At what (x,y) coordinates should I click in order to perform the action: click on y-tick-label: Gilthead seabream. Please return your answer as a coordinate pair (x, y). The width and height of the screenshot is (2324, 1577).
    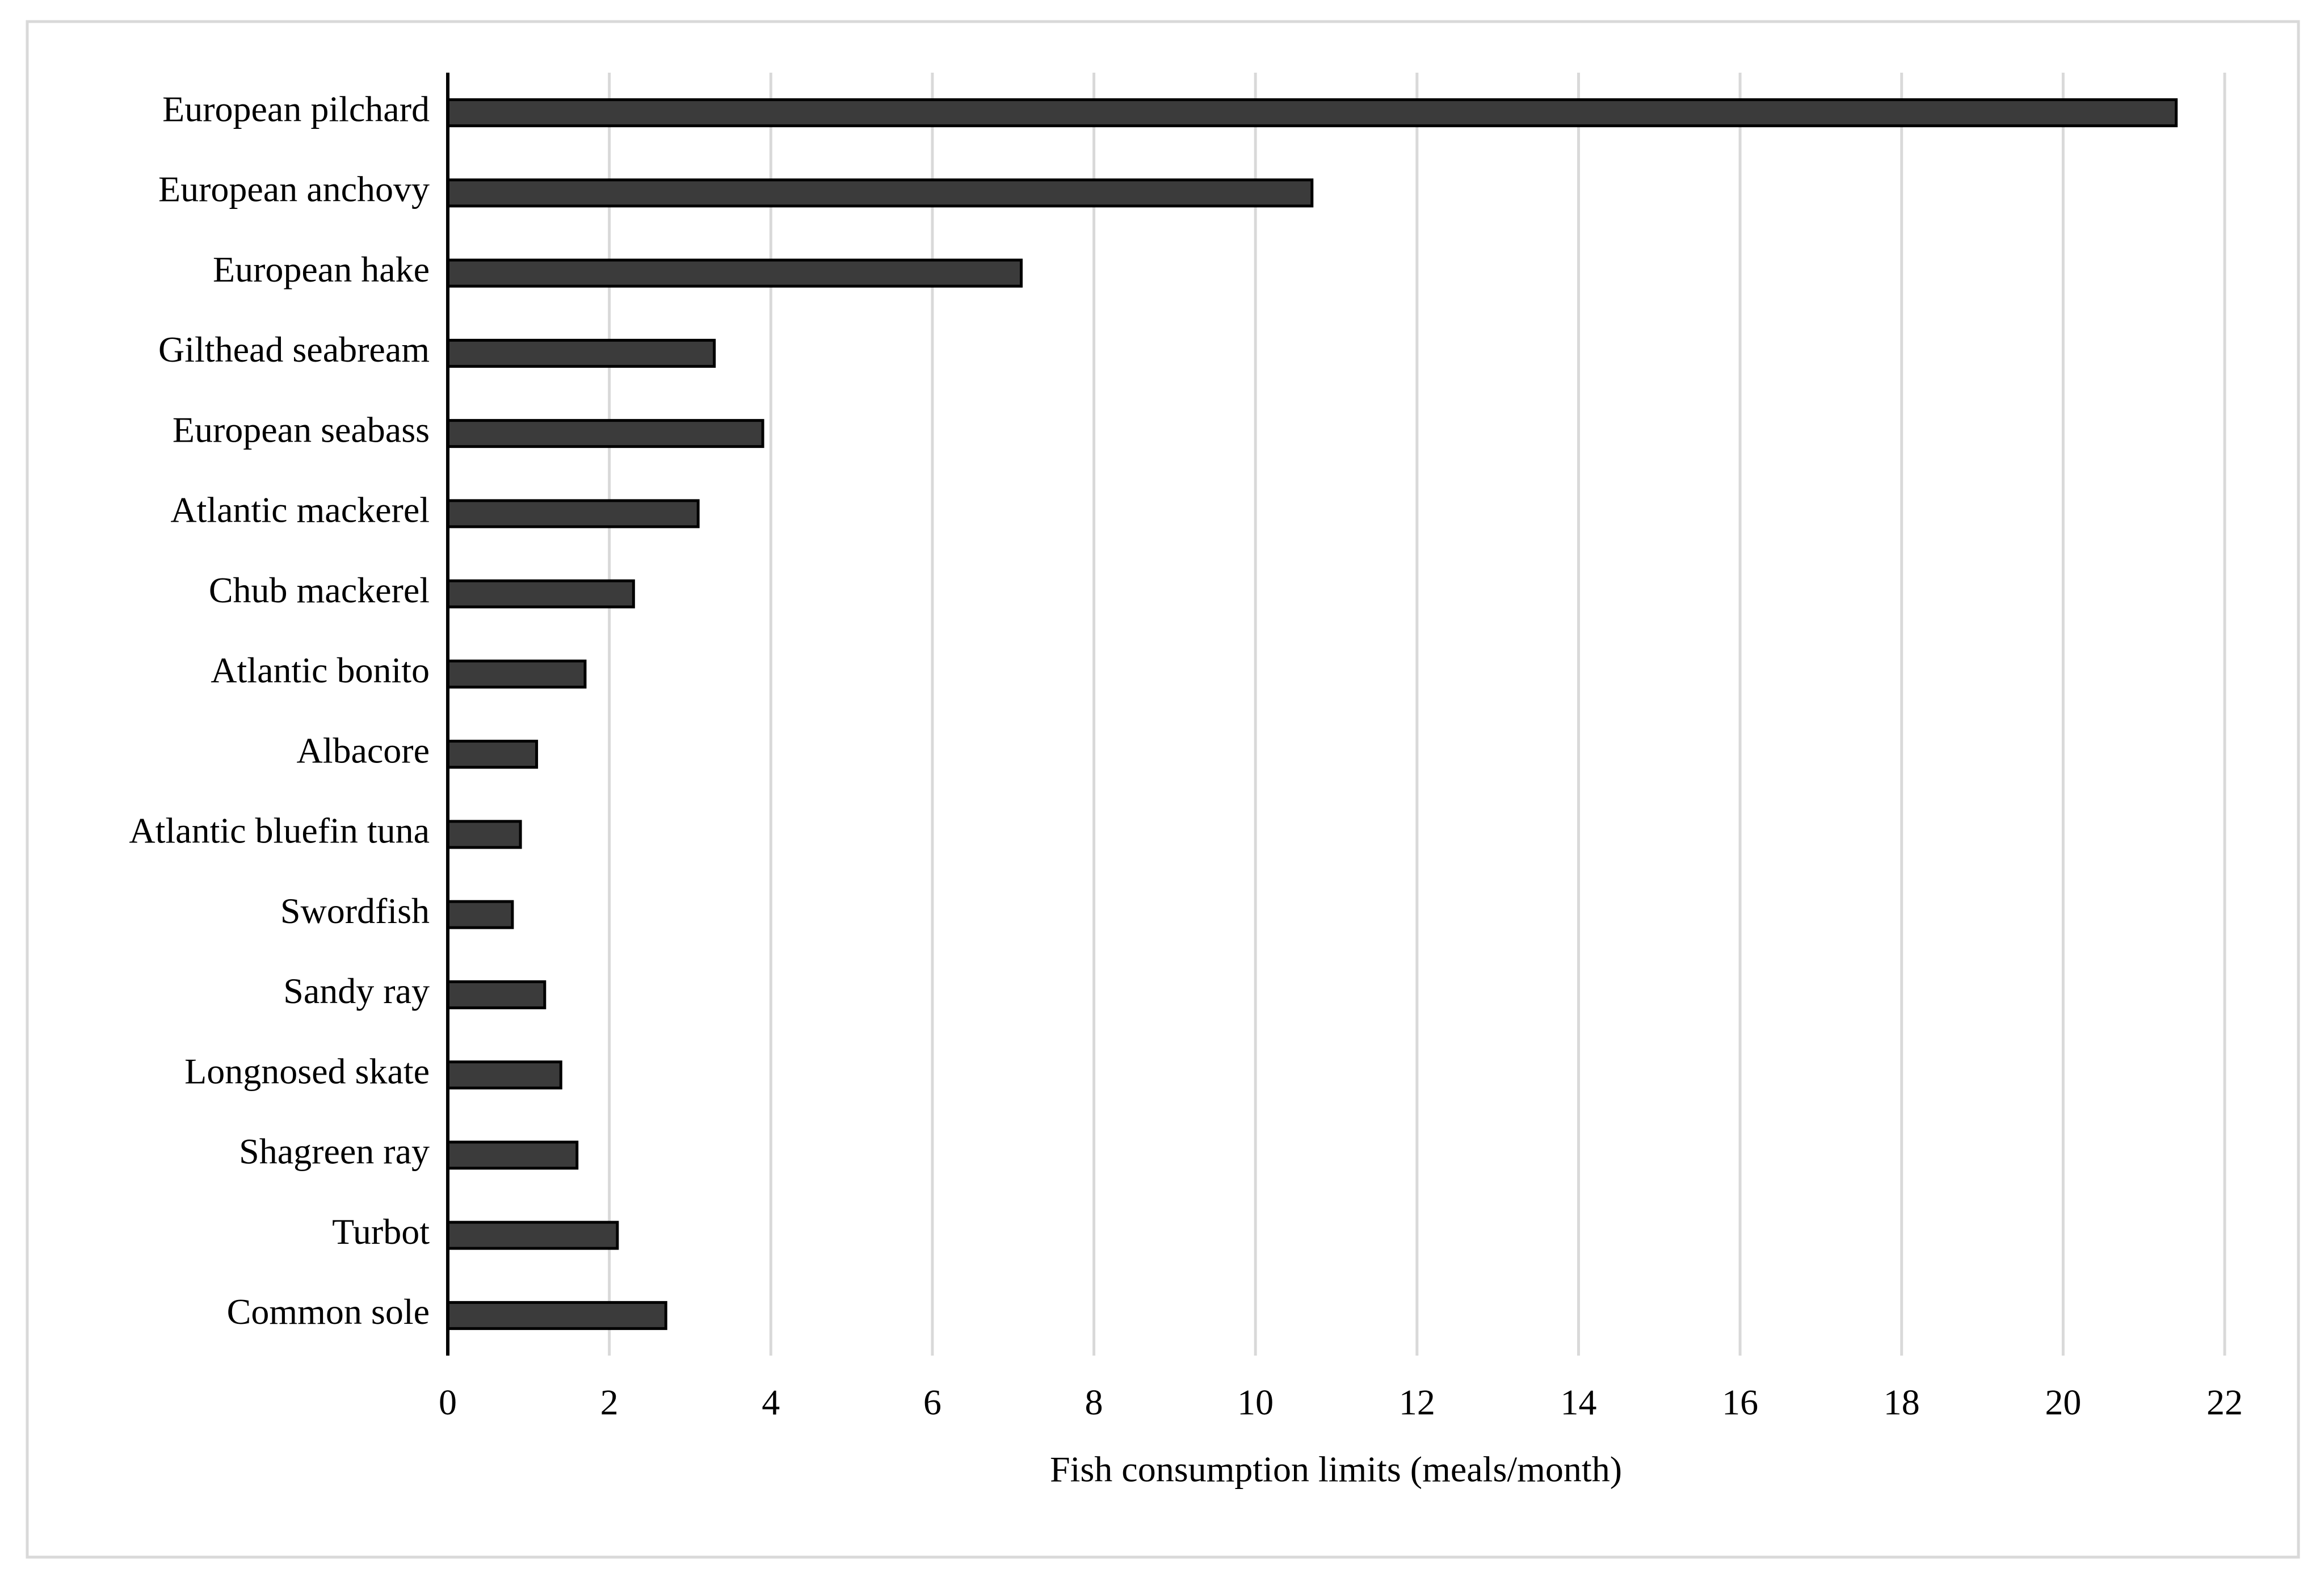
    Looking at the image, I should click on (294, 349).